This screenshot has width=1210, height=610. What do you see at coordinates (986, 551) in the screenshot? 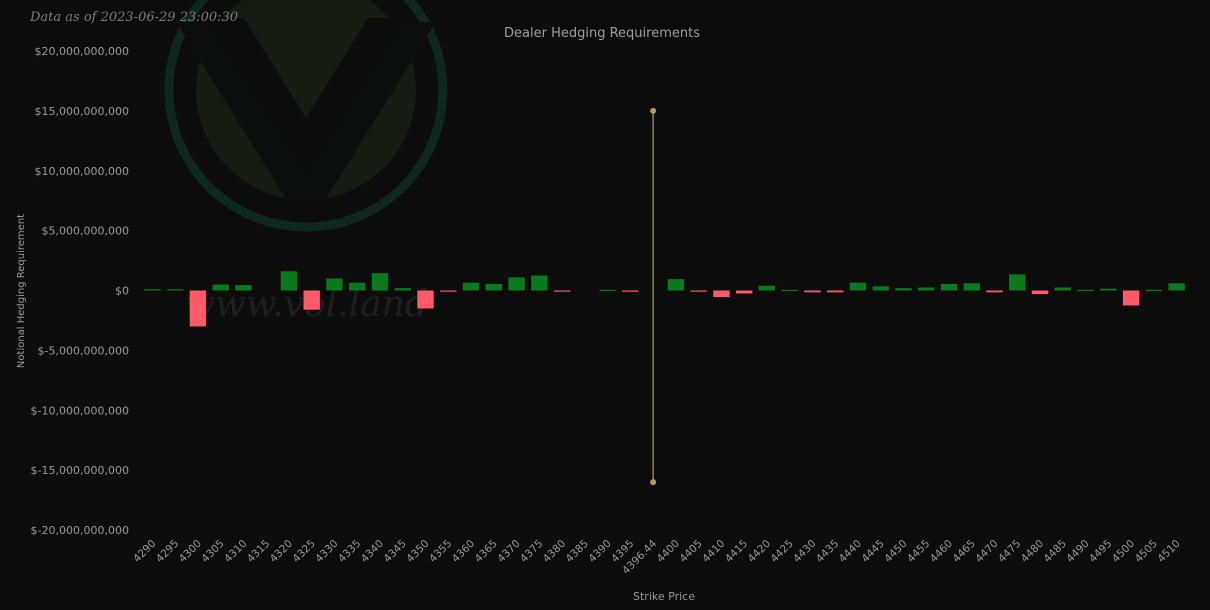
I see `x-tick-label: 4470` at bounding box center [986, 551].